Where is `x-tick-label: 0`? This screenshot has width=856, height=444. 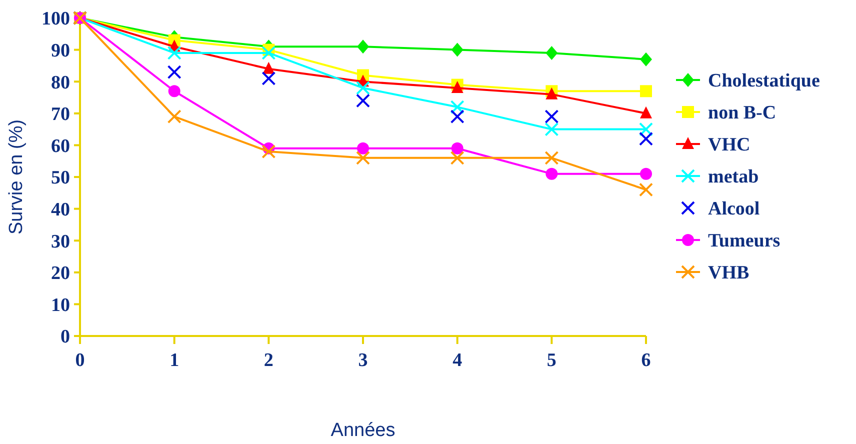
x-tick-label: 0 is located at coordinates (80, 360).